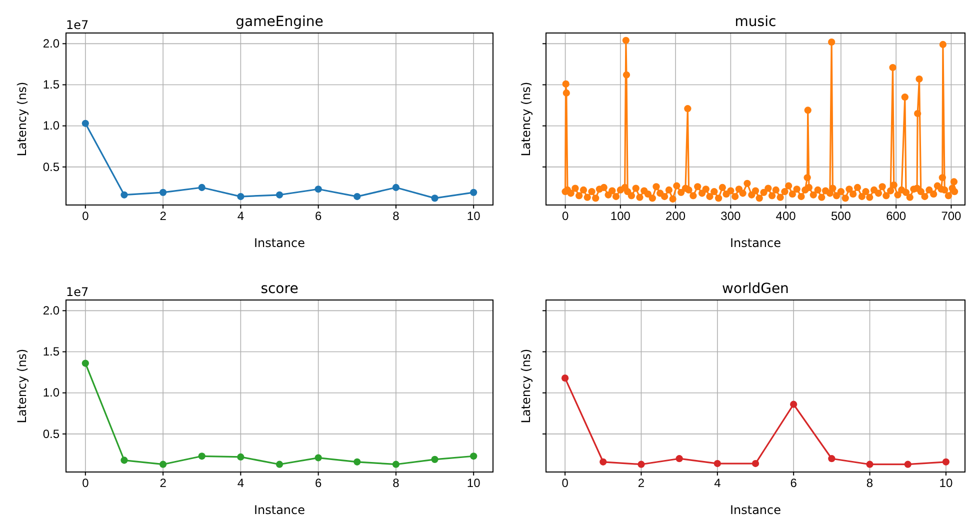 Image resolution: width=967 pixels, height=517 pixels. Describe the element at coordinates (676, 216) in the screenshot. I see `x-tick-label: 200` at that location.